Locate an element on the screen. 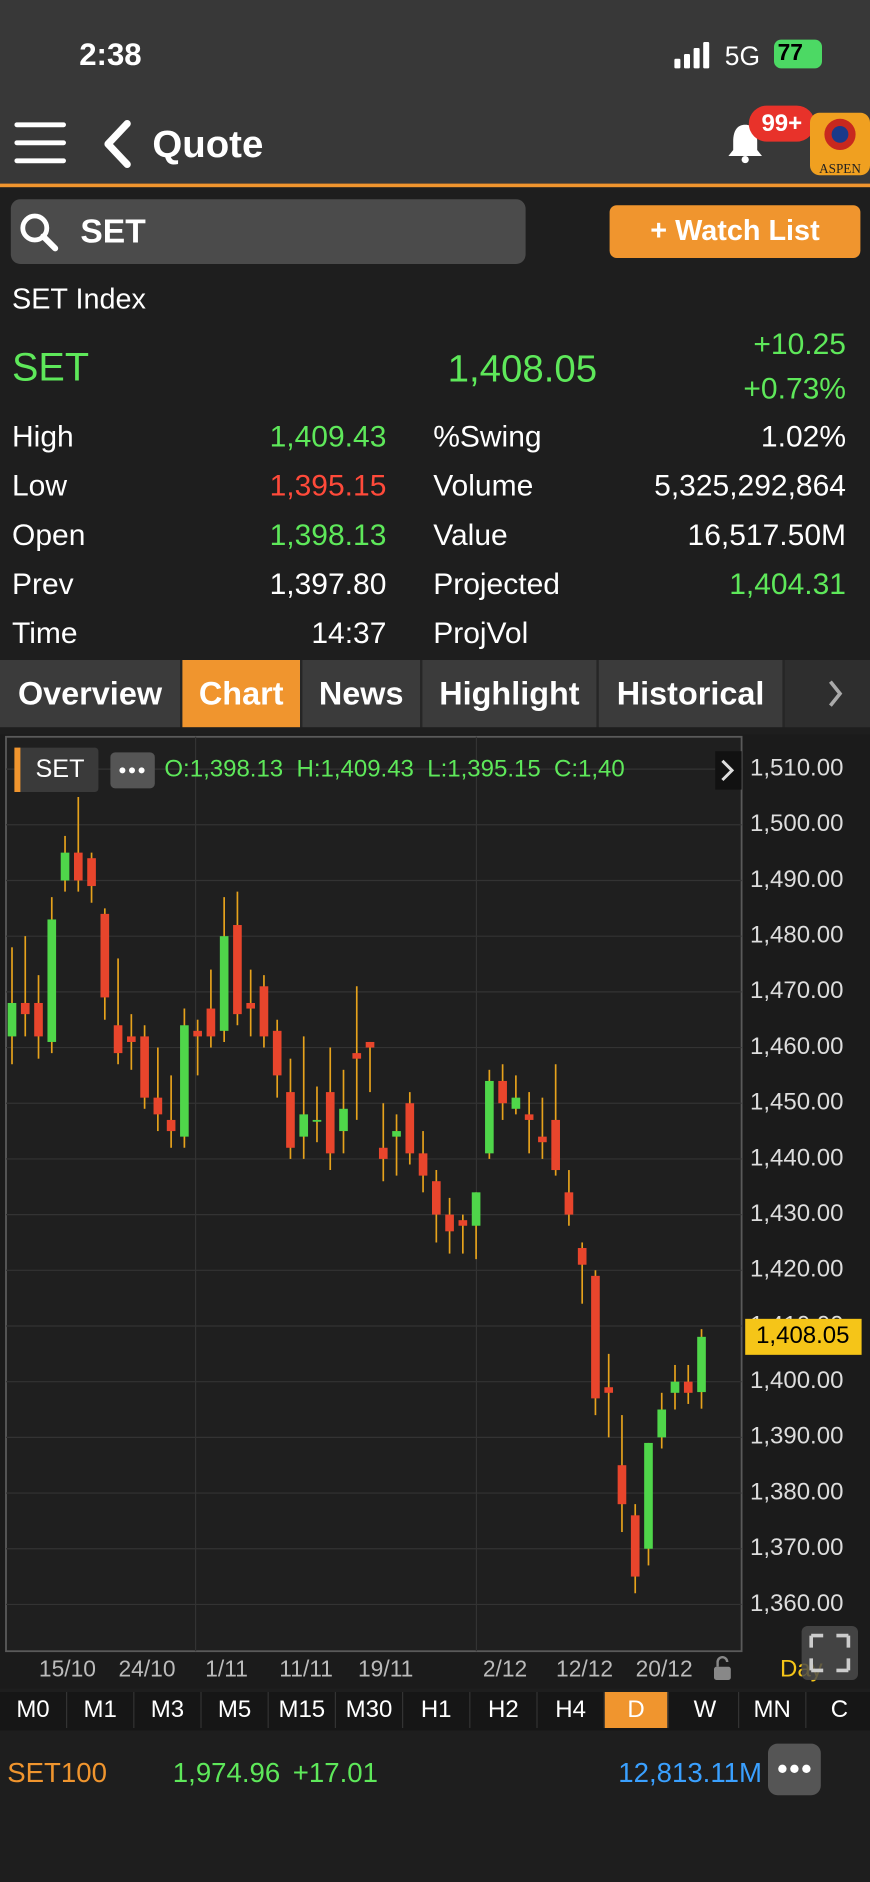 The image size is (870, 1882). search-icon is located at coordinates (39, 232).